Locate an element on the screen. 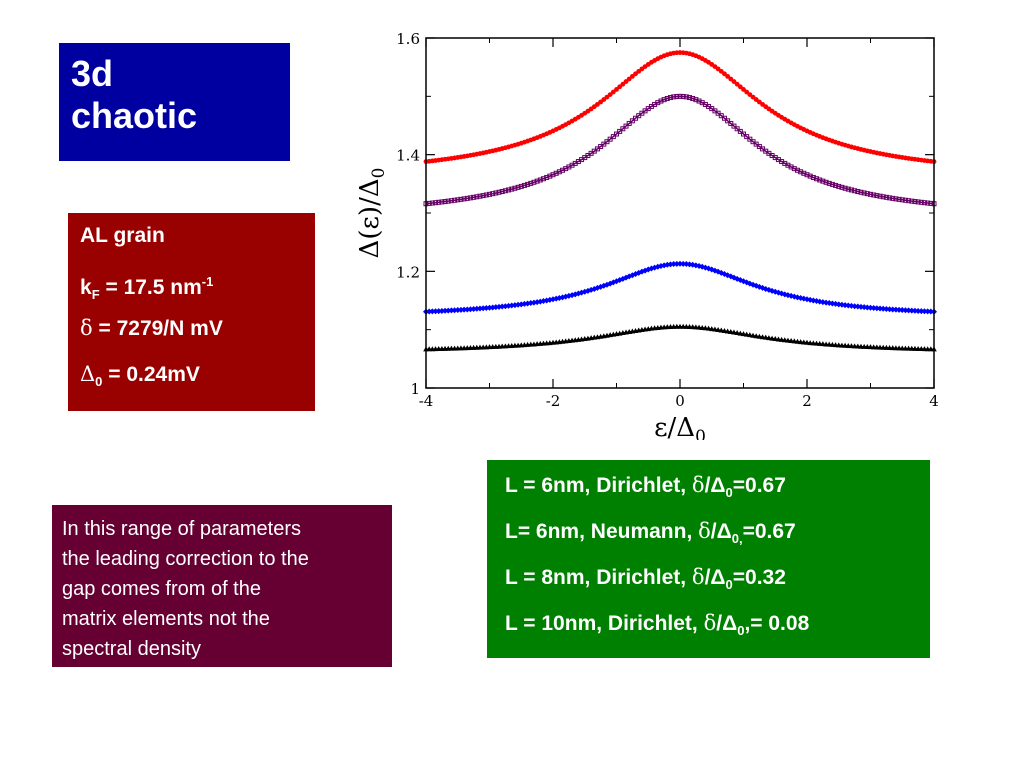 This screenshot has height=768, width=1024. note-line: the leading correction to the is located at coordinates (185, 559).